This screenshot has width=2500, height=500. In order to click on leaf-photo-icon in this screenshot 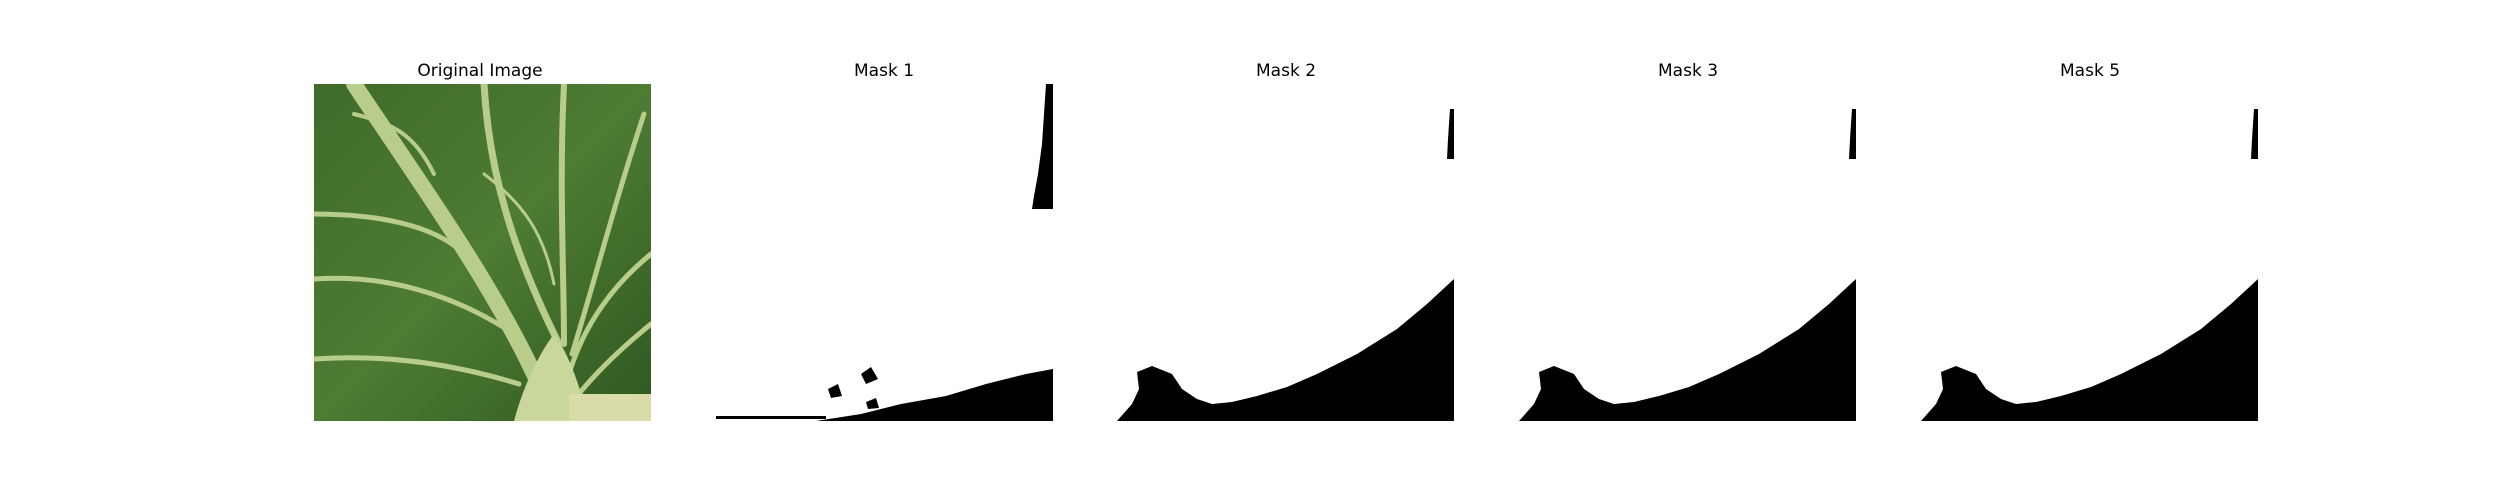, I will do `click(482, 252)`.